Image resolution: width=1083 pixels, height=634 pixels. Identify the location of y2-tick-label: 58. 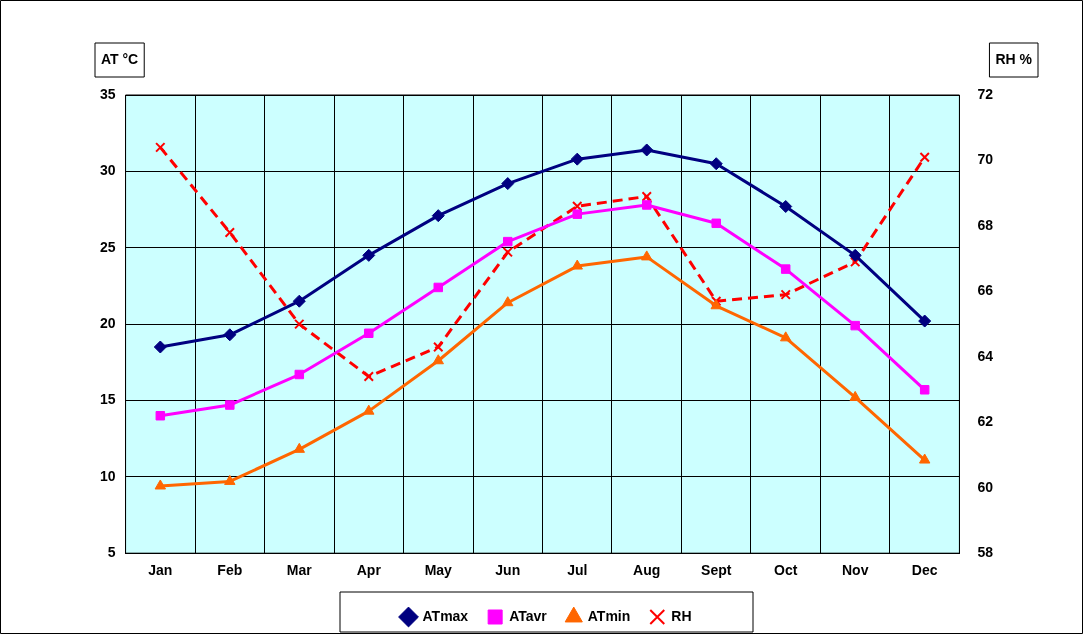
(985, 552).